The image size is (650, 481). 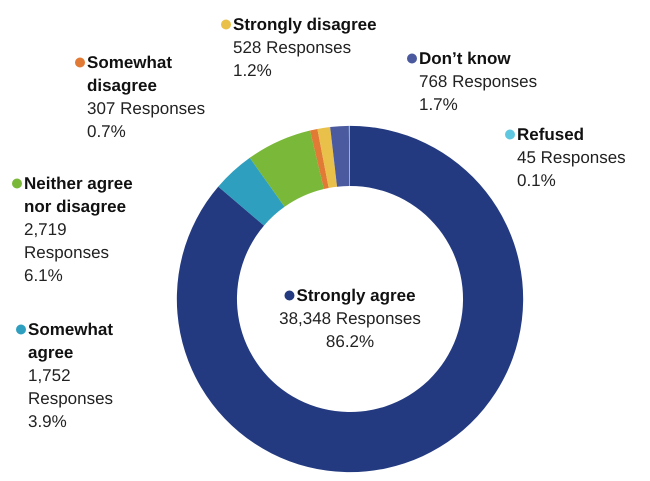 What do you see at coordinates (78, 195) in the screenshot?
I see `legend-label: Neither agree nor disagree` at bounding box center [78, 195].